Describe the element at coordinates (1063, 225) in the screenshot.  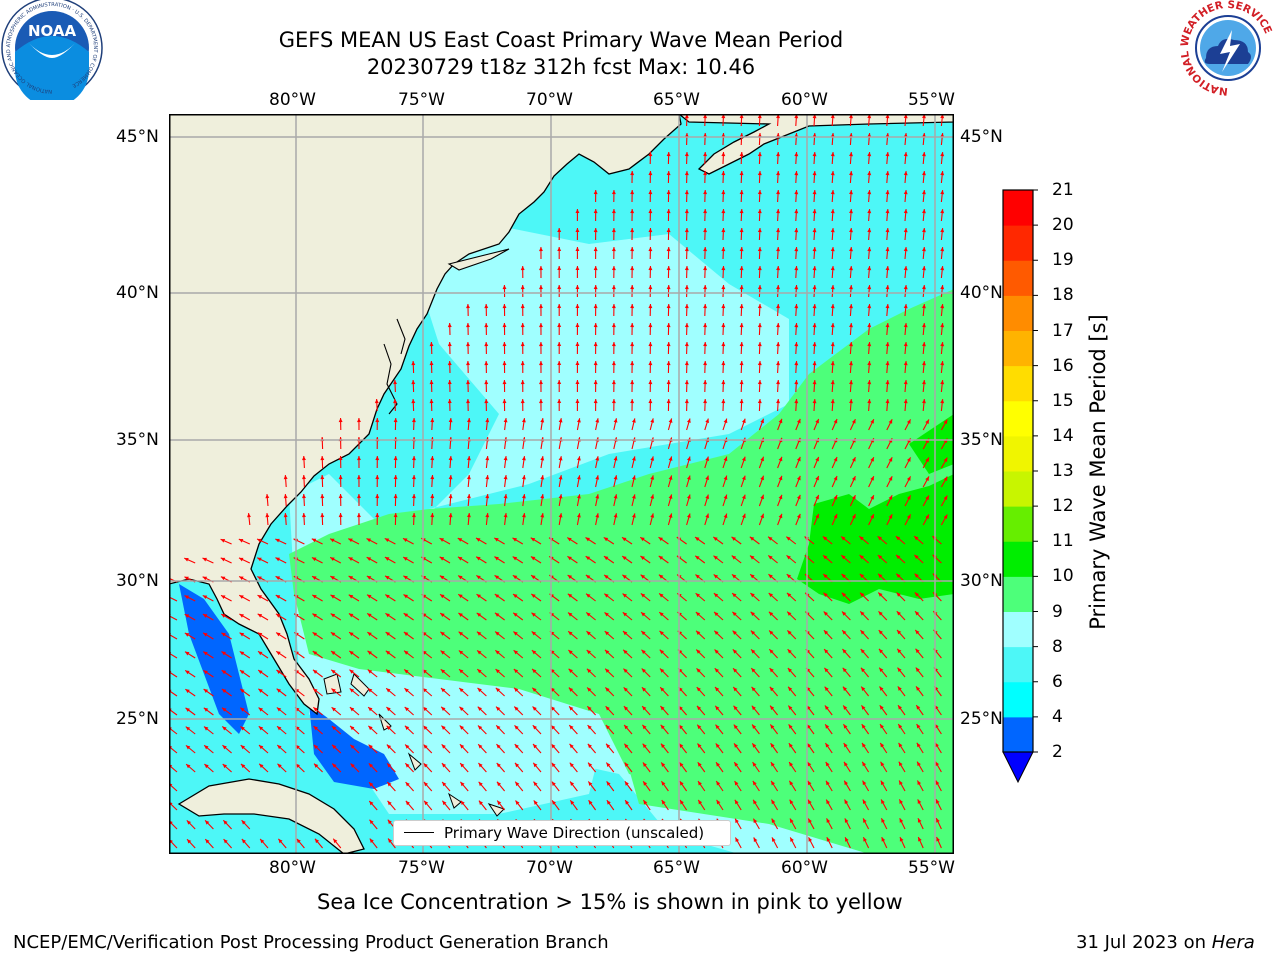
I see `colorbar-tick-label: 20` at that location.